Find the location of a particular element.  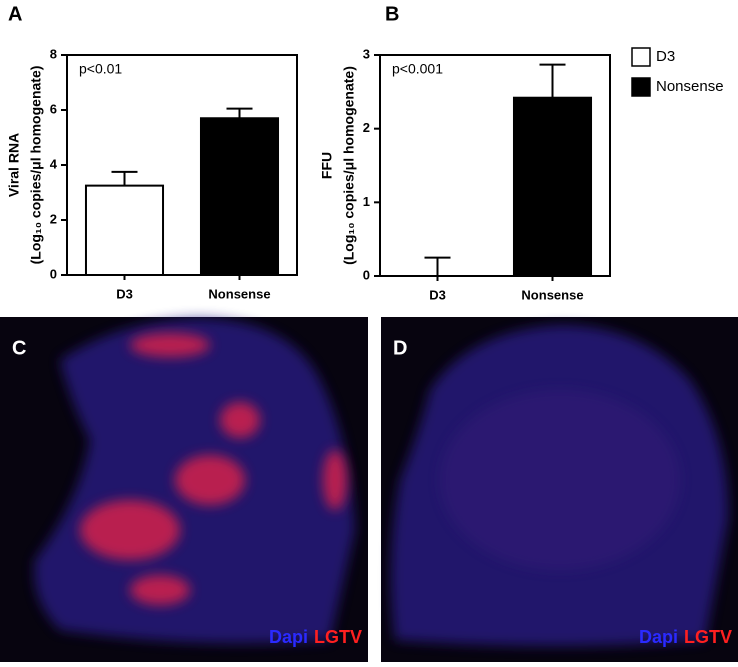

panel-label: A is located at coordinates (15, 14).